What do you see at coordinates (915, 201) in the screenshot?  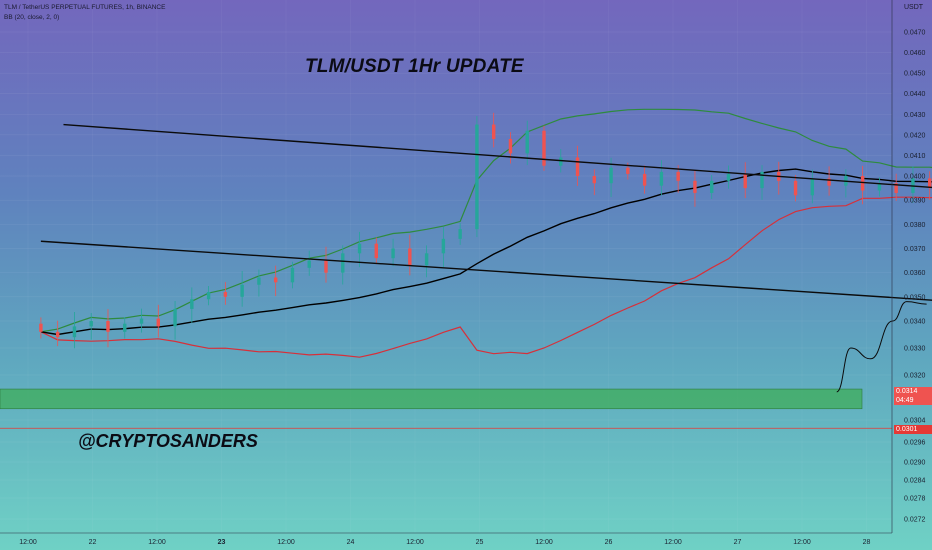 I see `price-tick: 0.0390` at bounding box center [915, 201].